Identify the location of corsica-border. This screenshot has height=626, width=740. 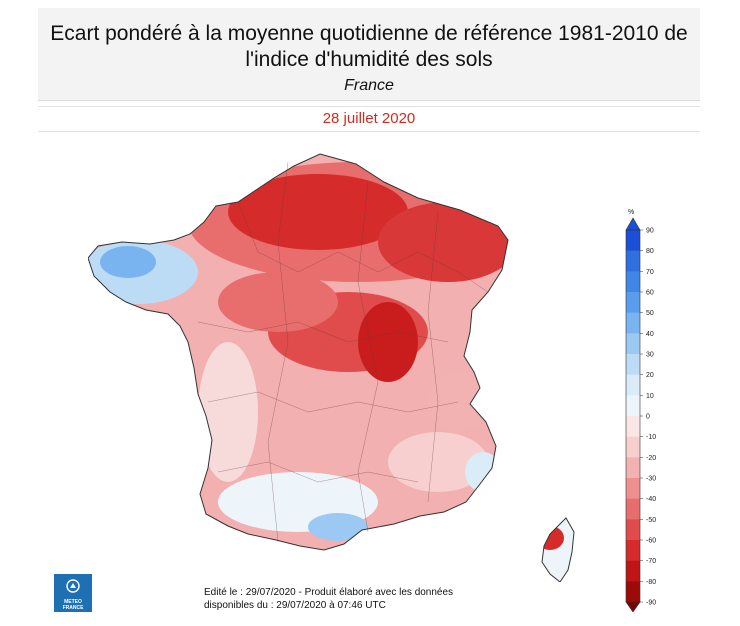
(558, 549).